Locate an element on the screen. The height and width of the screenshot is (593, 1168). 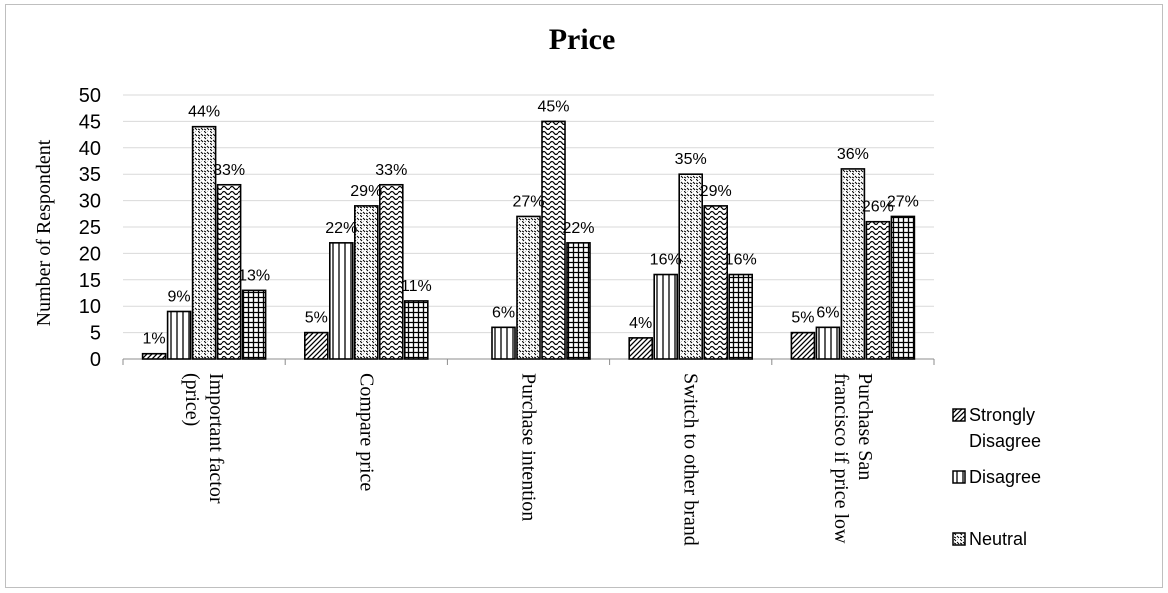
y-tick-label: 40 is located at coordinates (90, 149).